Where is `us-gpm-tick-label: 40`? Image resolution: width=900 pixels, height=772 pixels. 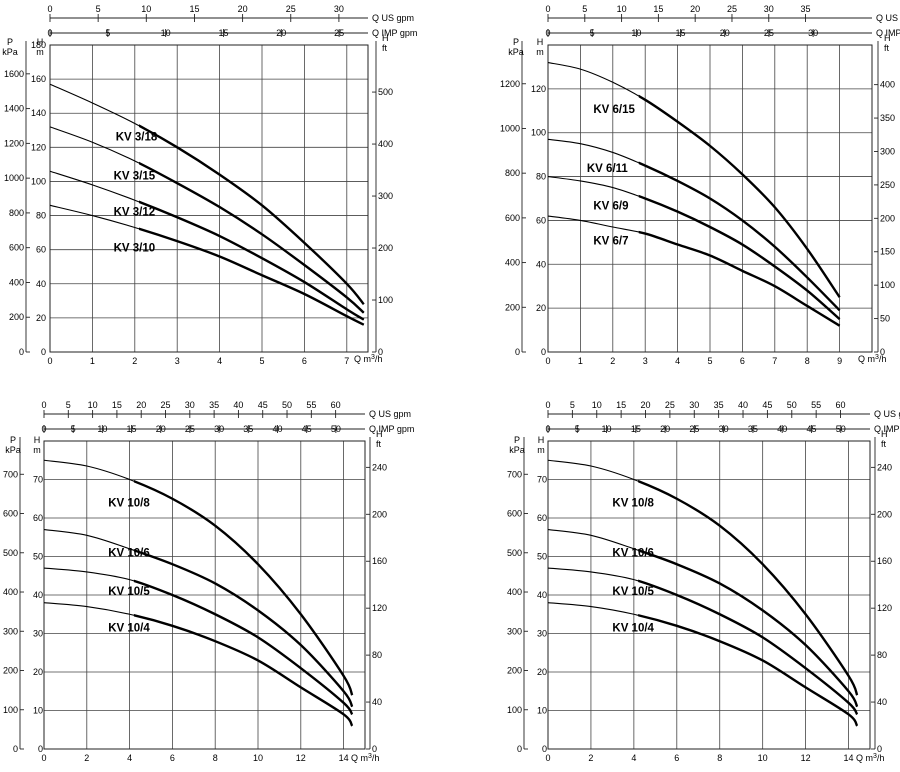
us-gpm-tick-label: 40 is located at coordinates (238, 405).